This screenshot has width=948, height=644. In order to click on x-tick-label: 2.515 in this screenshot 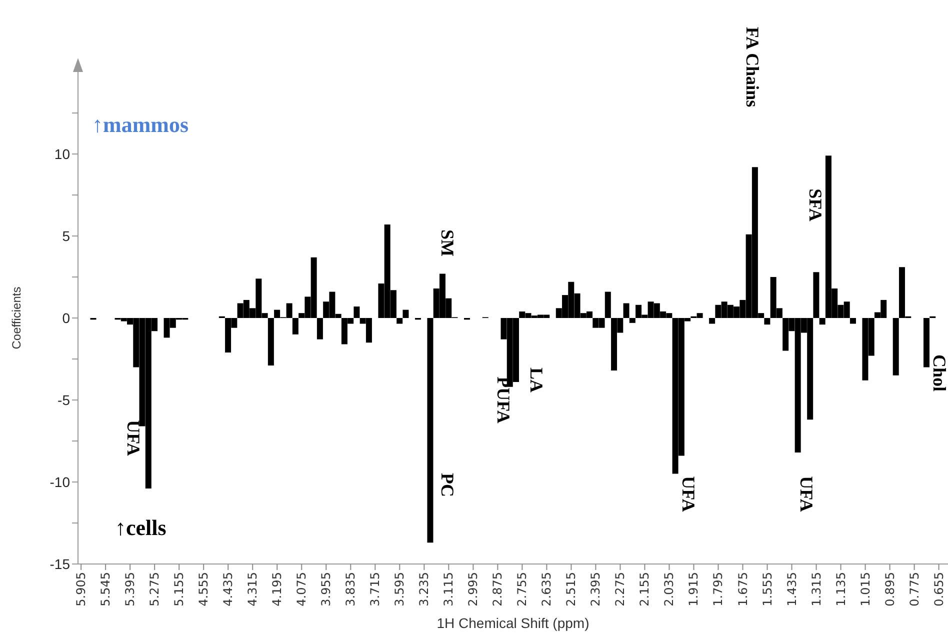, I will do `click(571, 589)`.